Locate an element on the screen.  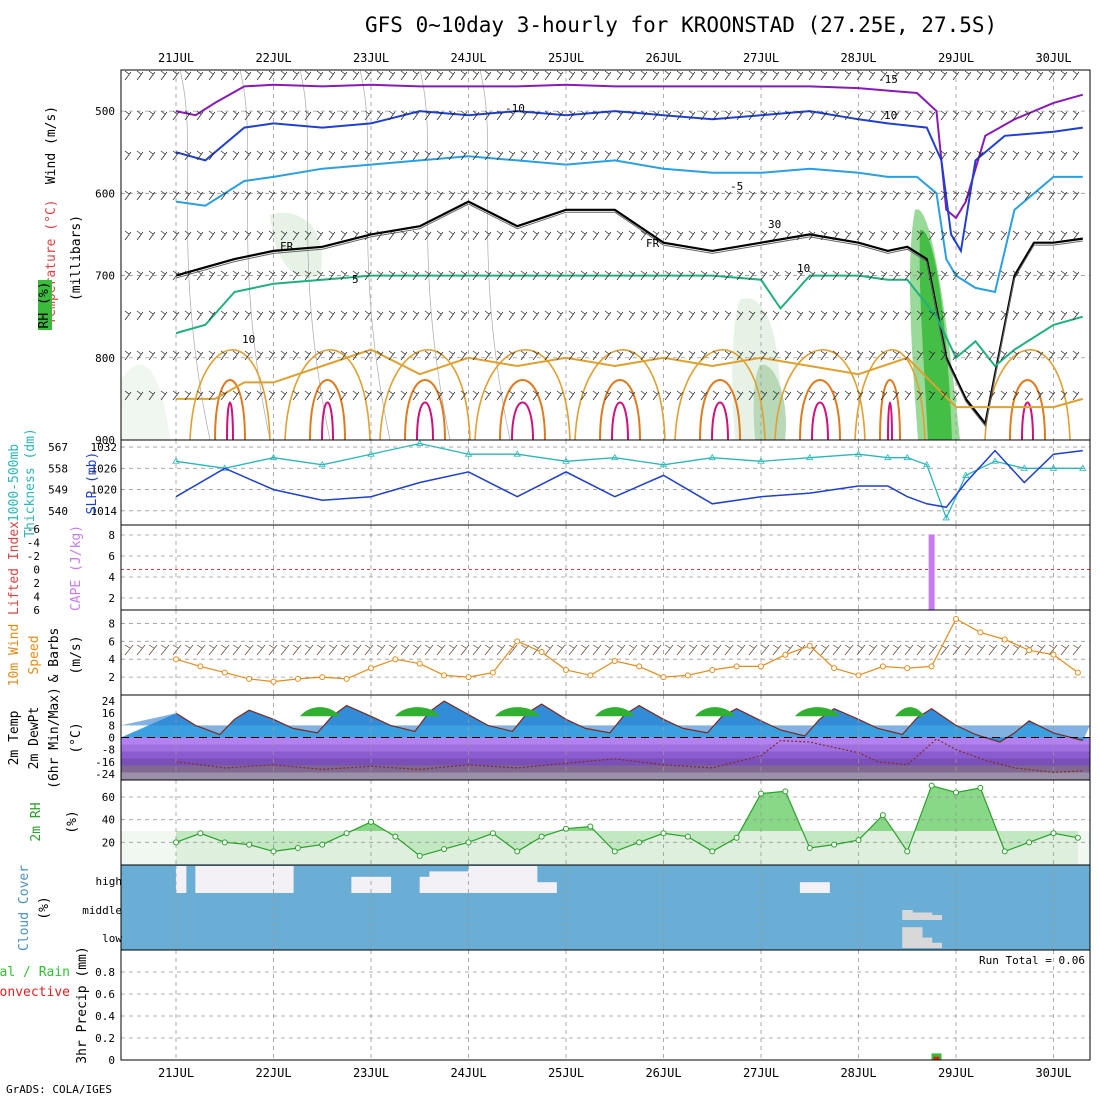
ylabel-rh: RH (%) is located at coordinates (44, 305).